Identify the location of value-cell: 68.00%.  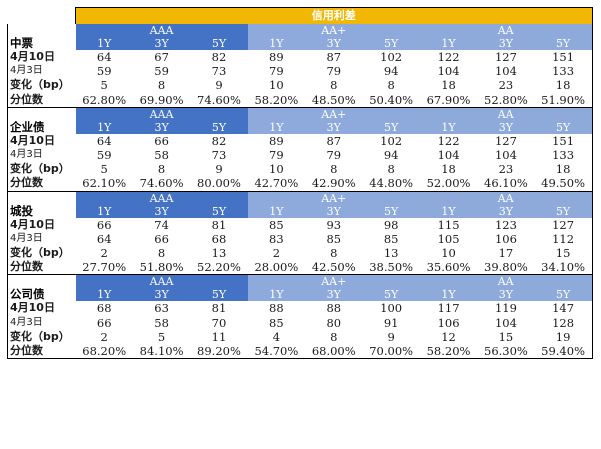
(334, 351).